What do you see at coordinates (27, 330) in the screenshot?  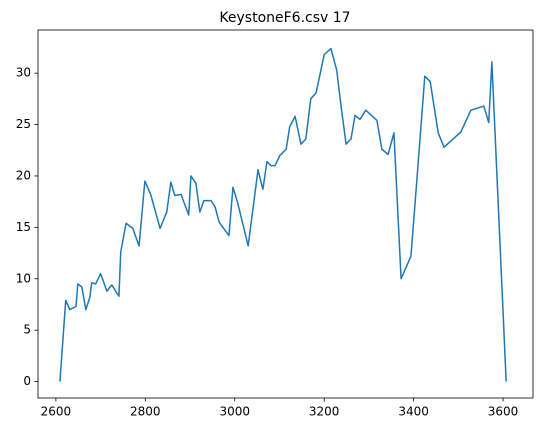 I see `y-tick-label: 5` at bounding box center [27, 330].